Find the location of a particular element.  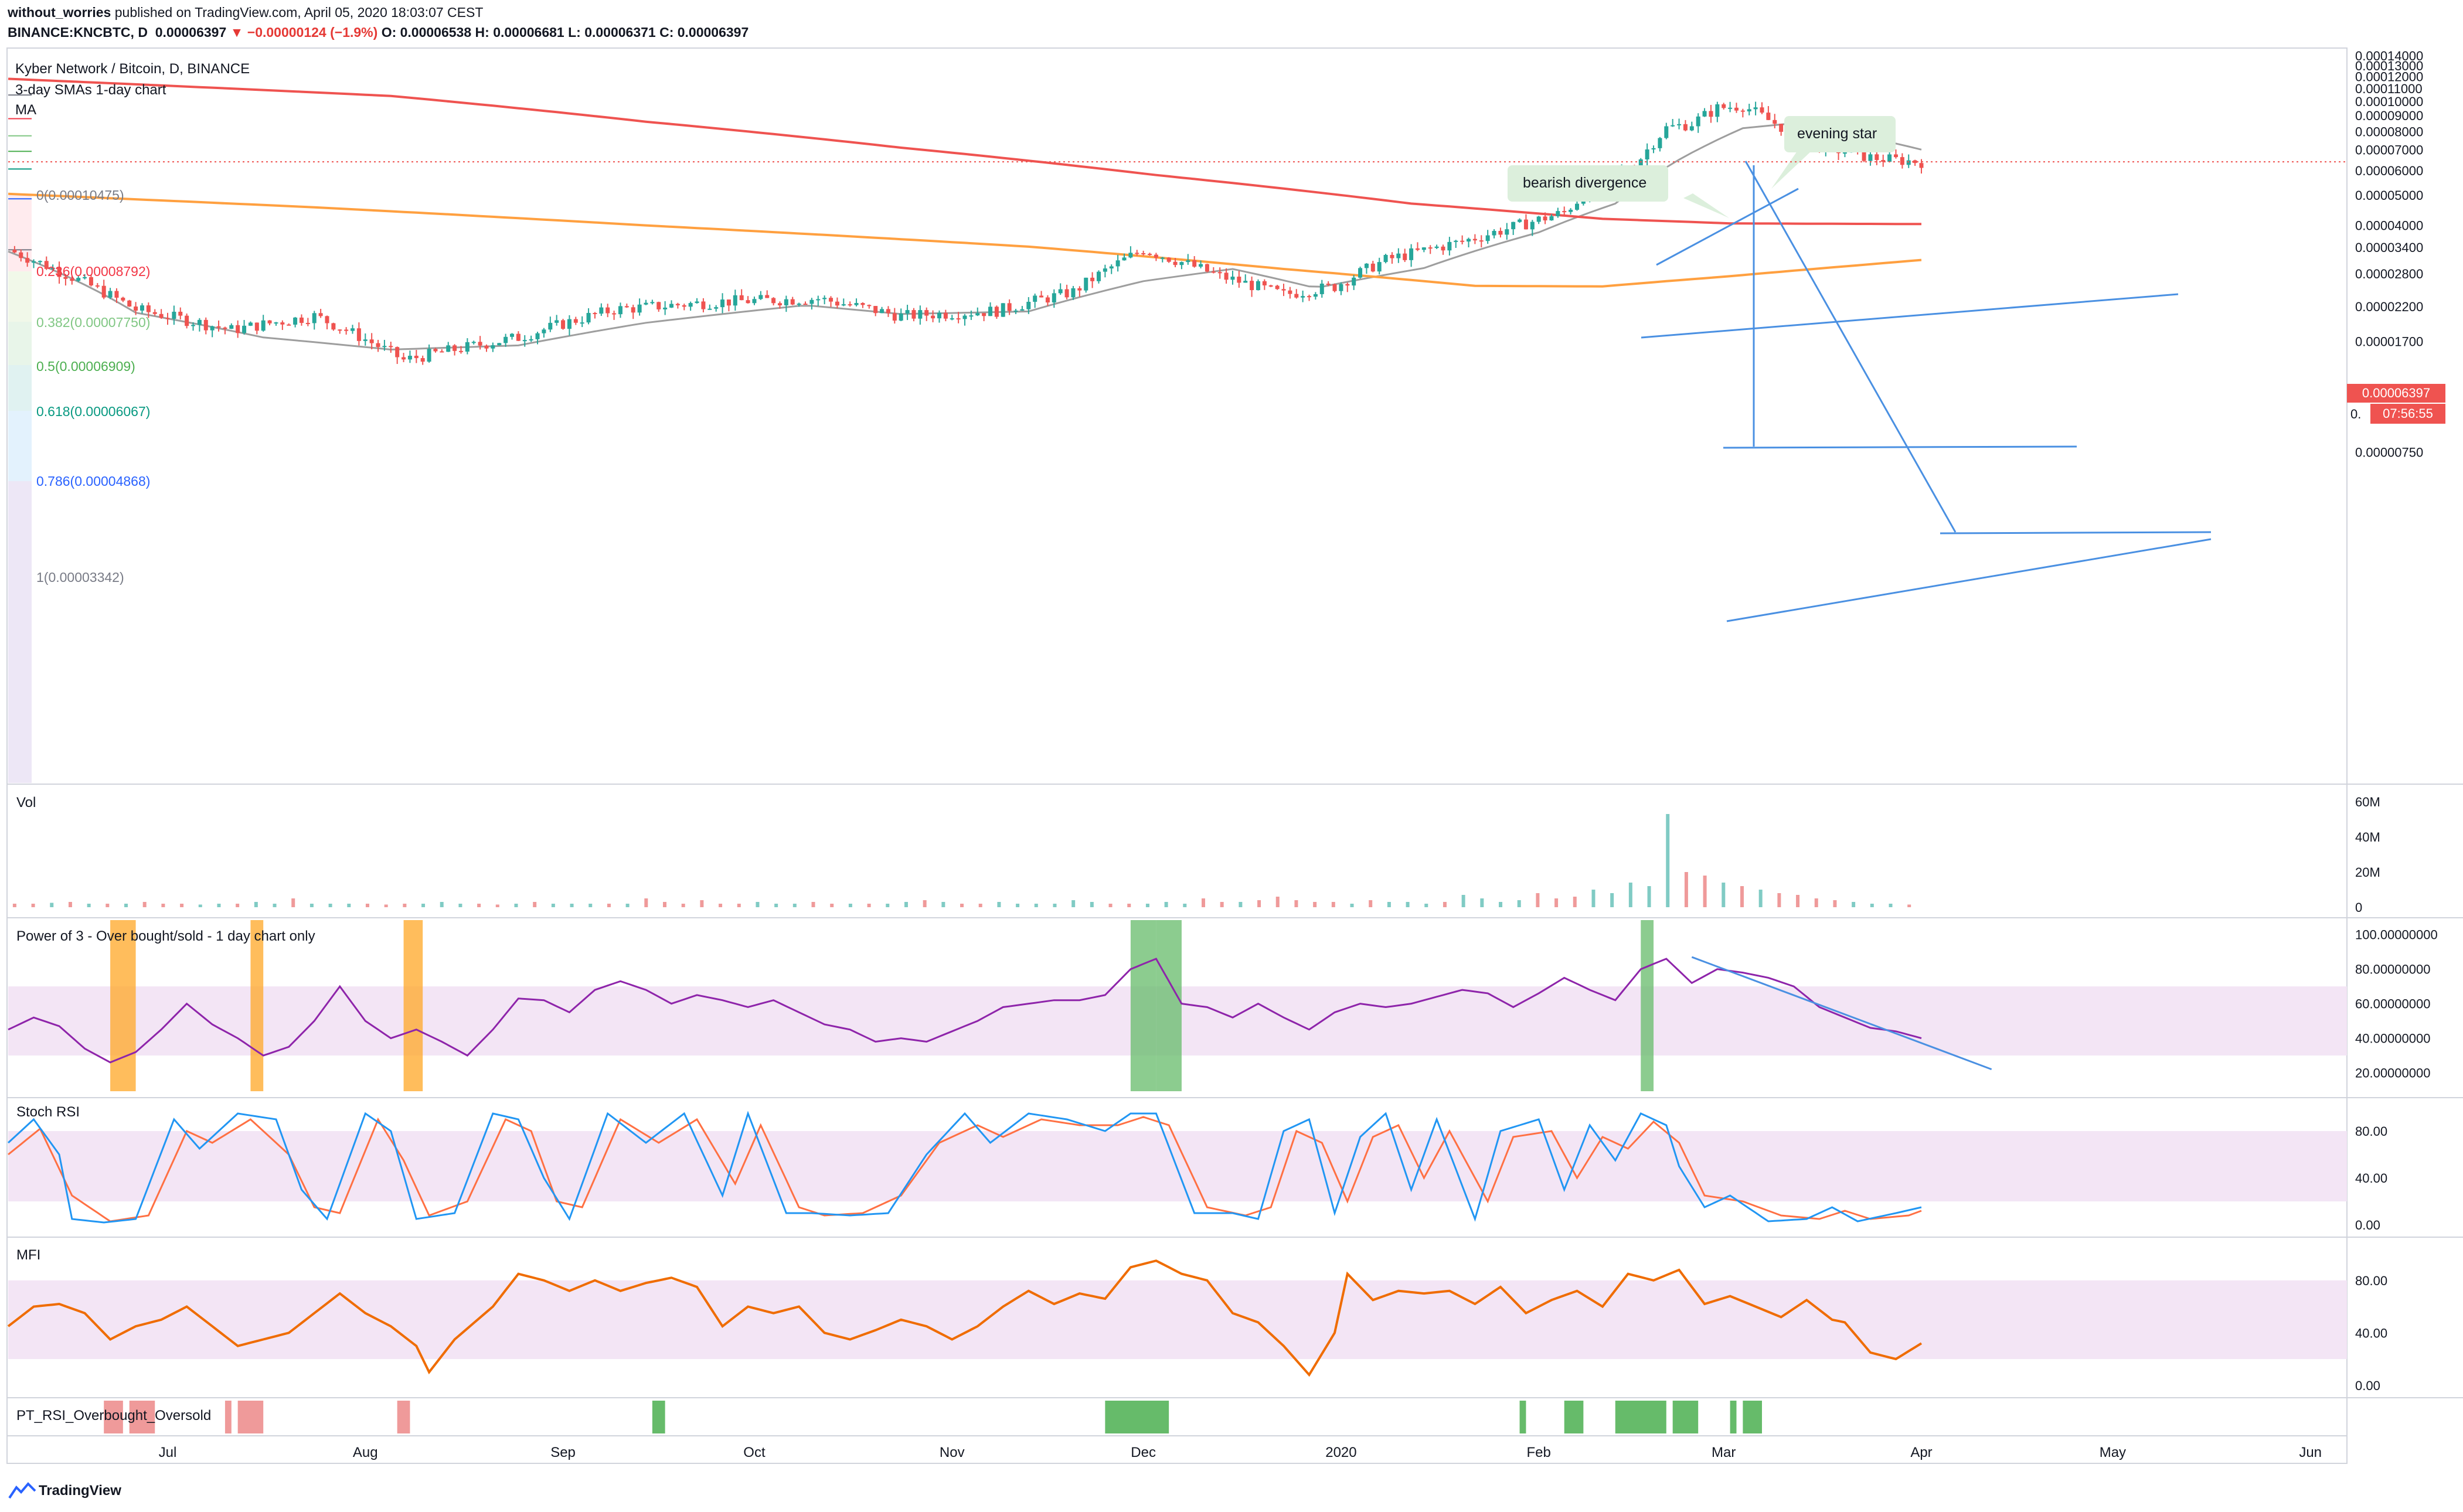

mfi-line is located at coordinates (965, 1318).